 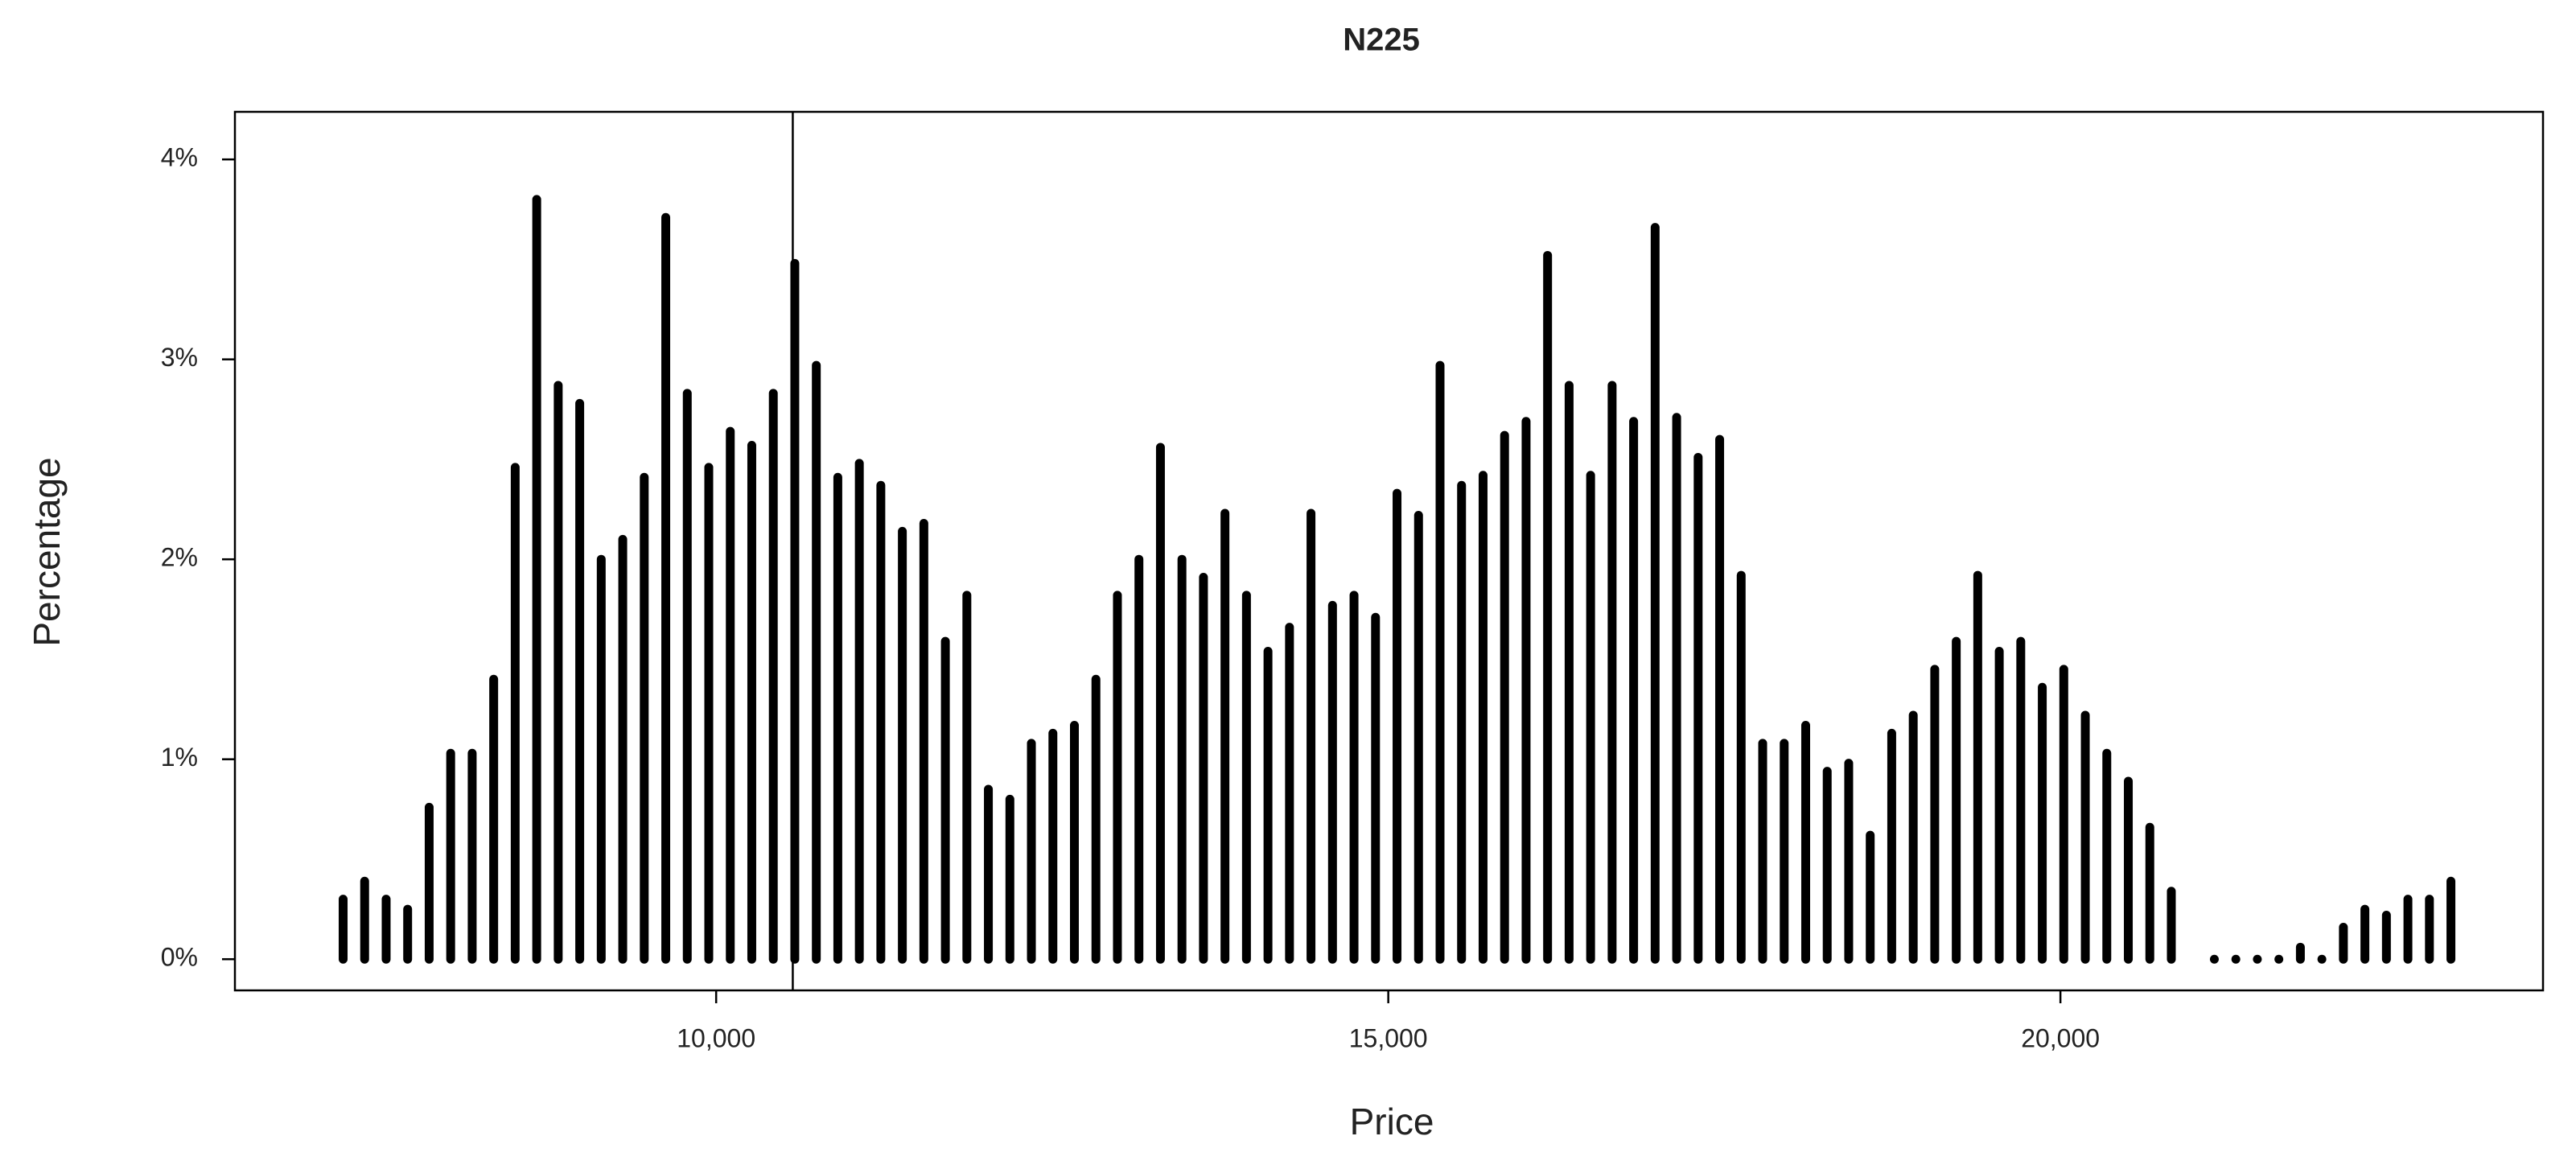 What do you see at coordinates (47, 552) in the screenshot?
I see `y-axis-label: Percentage` at bounding box center [47, 552].